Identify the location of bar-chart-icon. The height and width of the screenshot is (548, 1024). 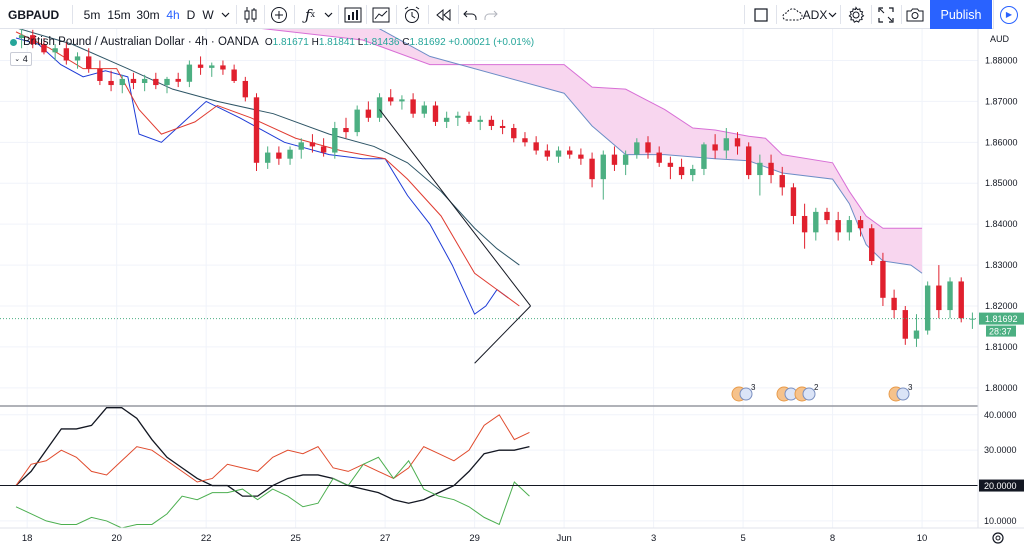
(353, 14).